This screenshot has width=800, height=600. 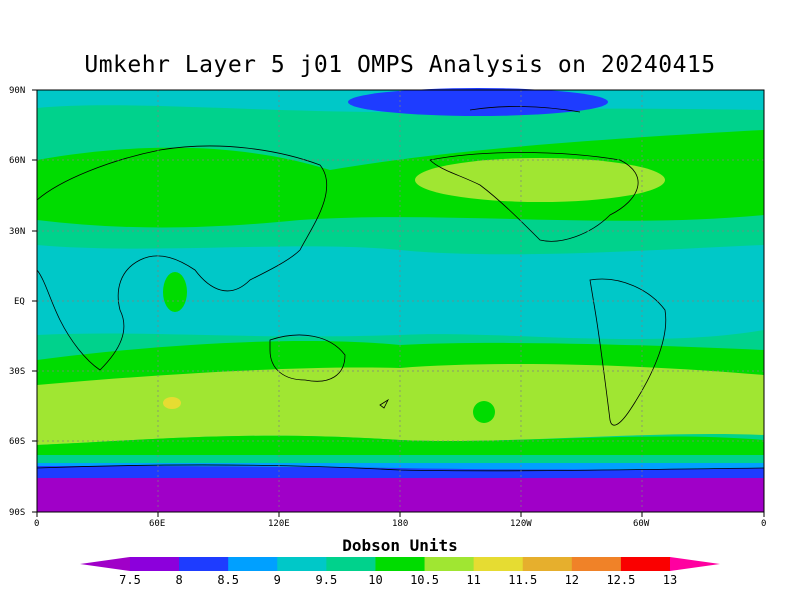 I want to click on antarctic-7.5, so click(x=400, y=495).